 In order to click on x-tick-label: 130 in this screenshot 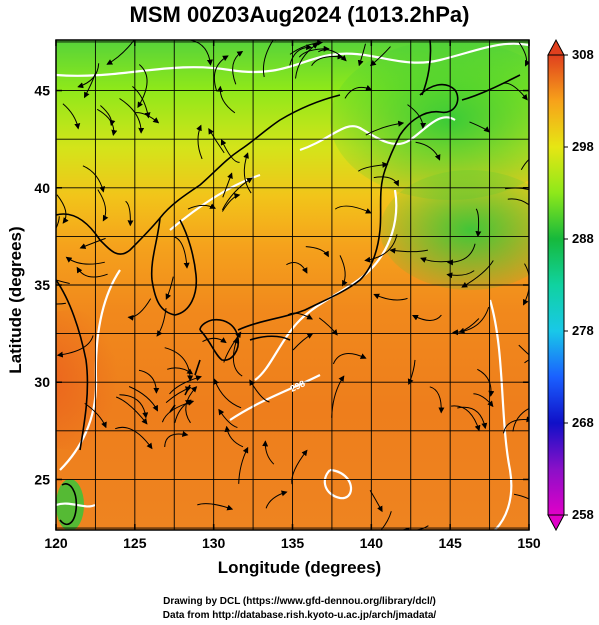, I will do `click(214, 543)`.